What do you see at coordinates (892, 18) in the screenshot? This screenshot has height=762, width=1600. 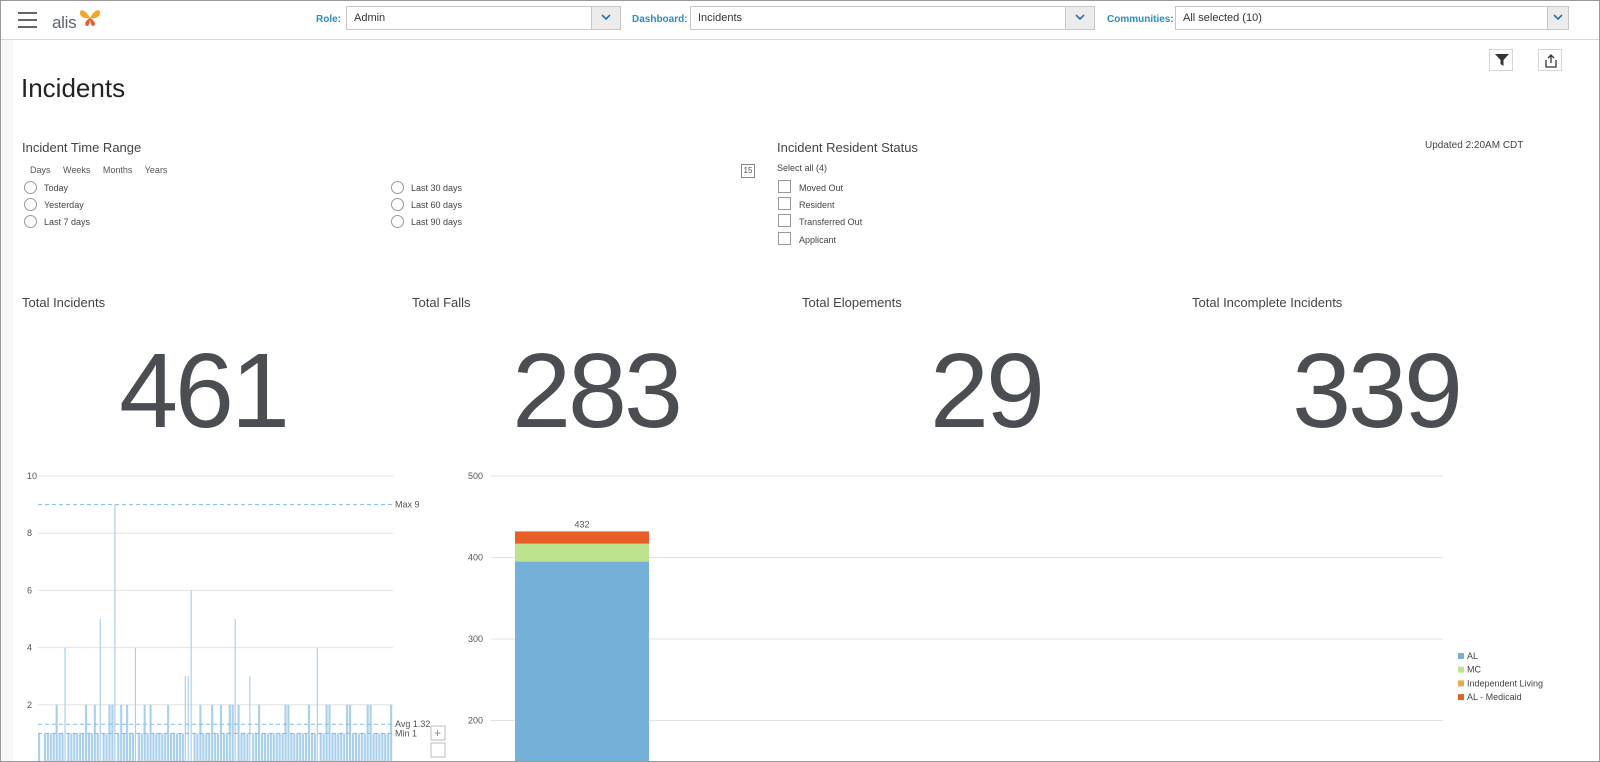 I see `dashboard-select: Incidents` at bounding box center [892, 18].